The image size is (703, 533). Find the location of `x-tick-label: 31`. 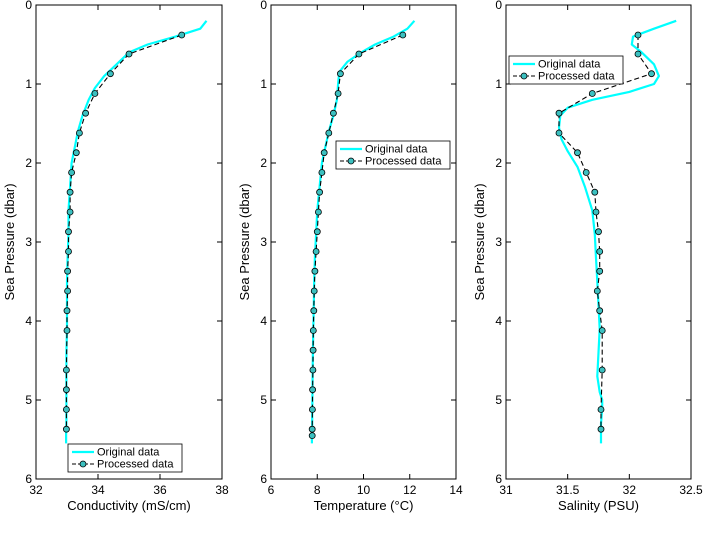

x-tick-label: 31 is located at coordinates (506, 490).